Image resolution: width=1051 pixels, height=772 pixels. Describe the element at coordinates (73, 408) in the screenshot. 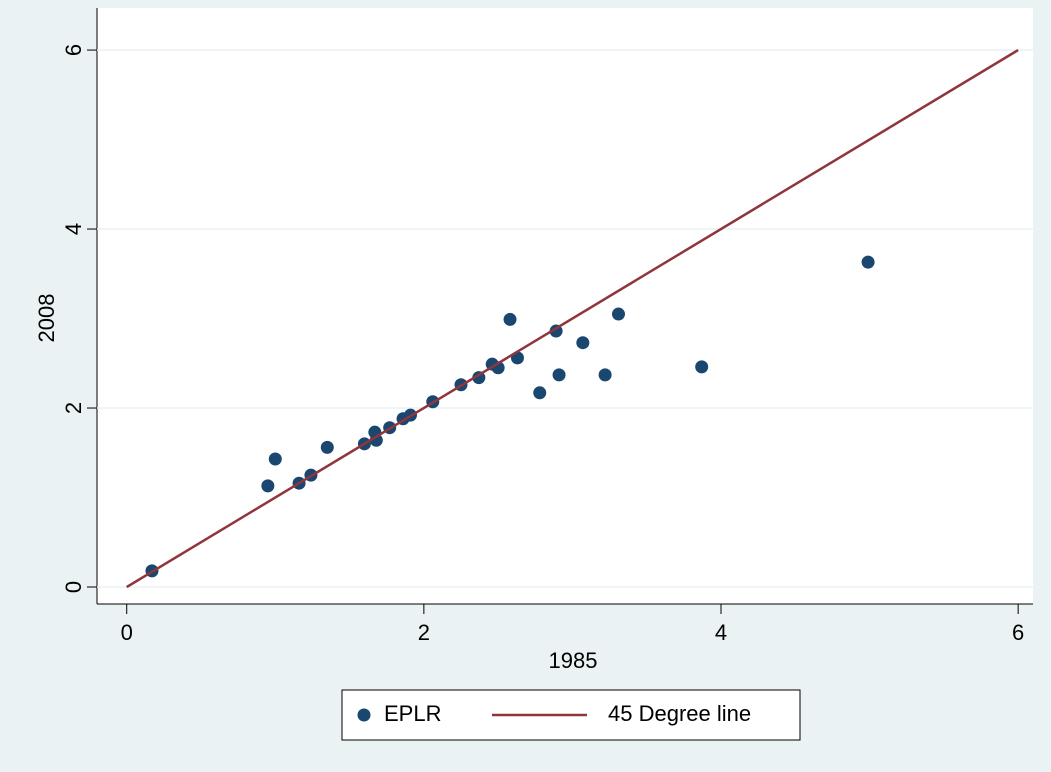

I see `y-tick-label: 2` at that location.